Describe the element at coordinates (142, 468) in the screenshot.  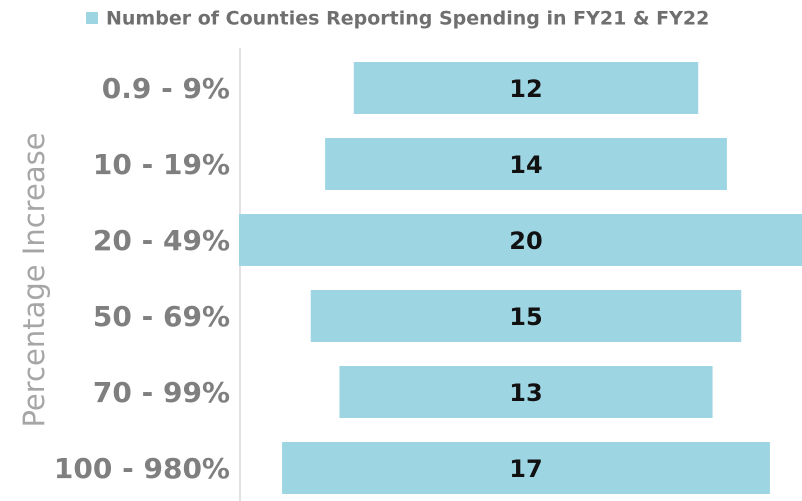
I see `y-tick-label: 100 - 980%` at that location.